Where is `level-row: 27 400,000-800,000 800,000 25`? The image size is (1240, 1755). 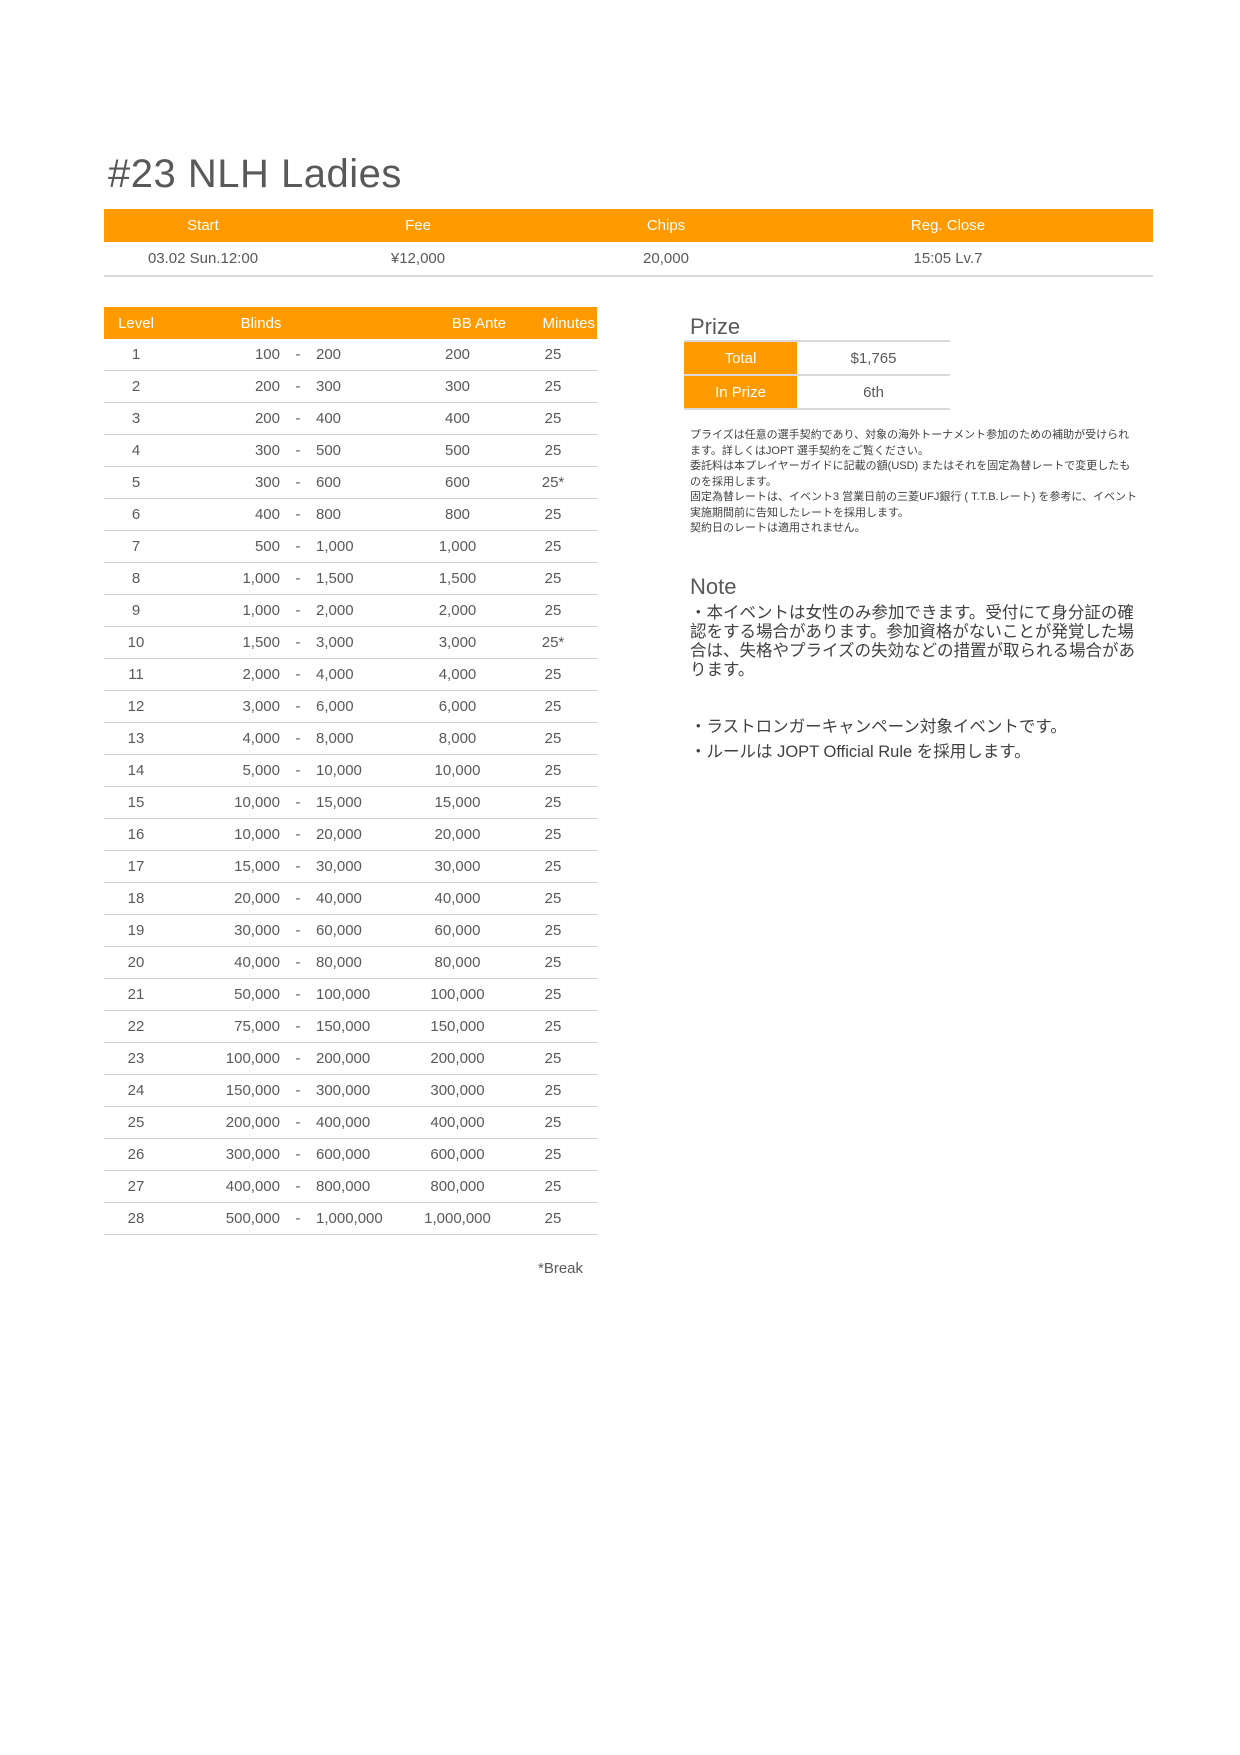
level-row: 27 400,000-800,000 800,000 25 is located at coordinates (350, 1187).